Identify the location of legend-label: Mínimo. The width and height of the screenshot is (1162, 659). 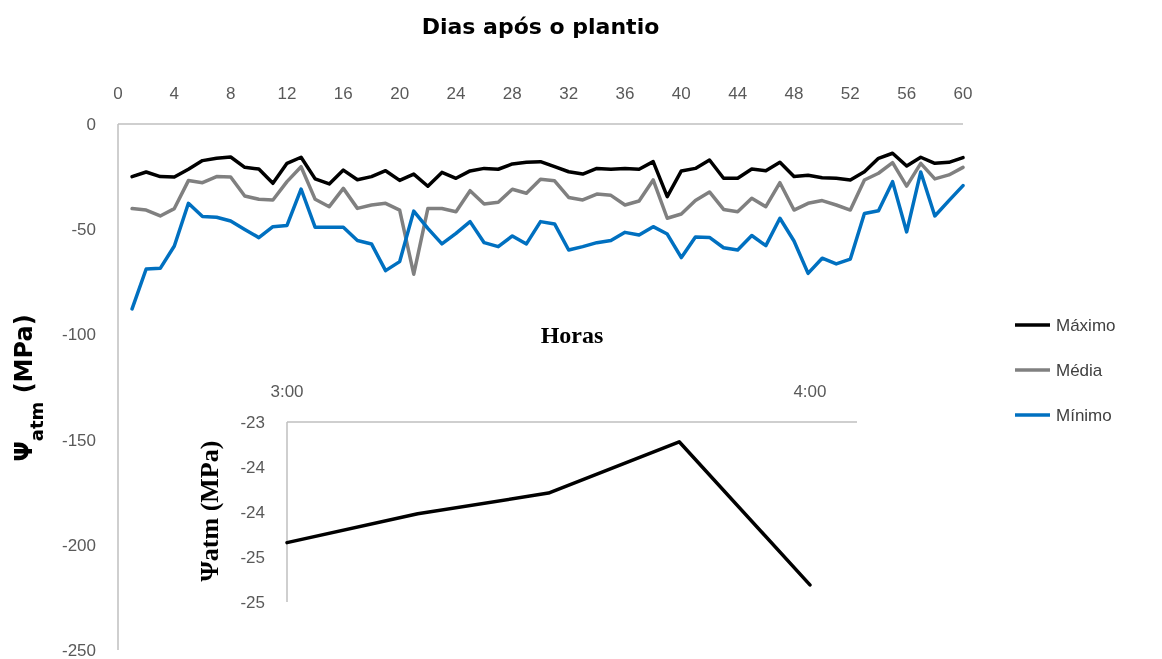
(1084, 415).